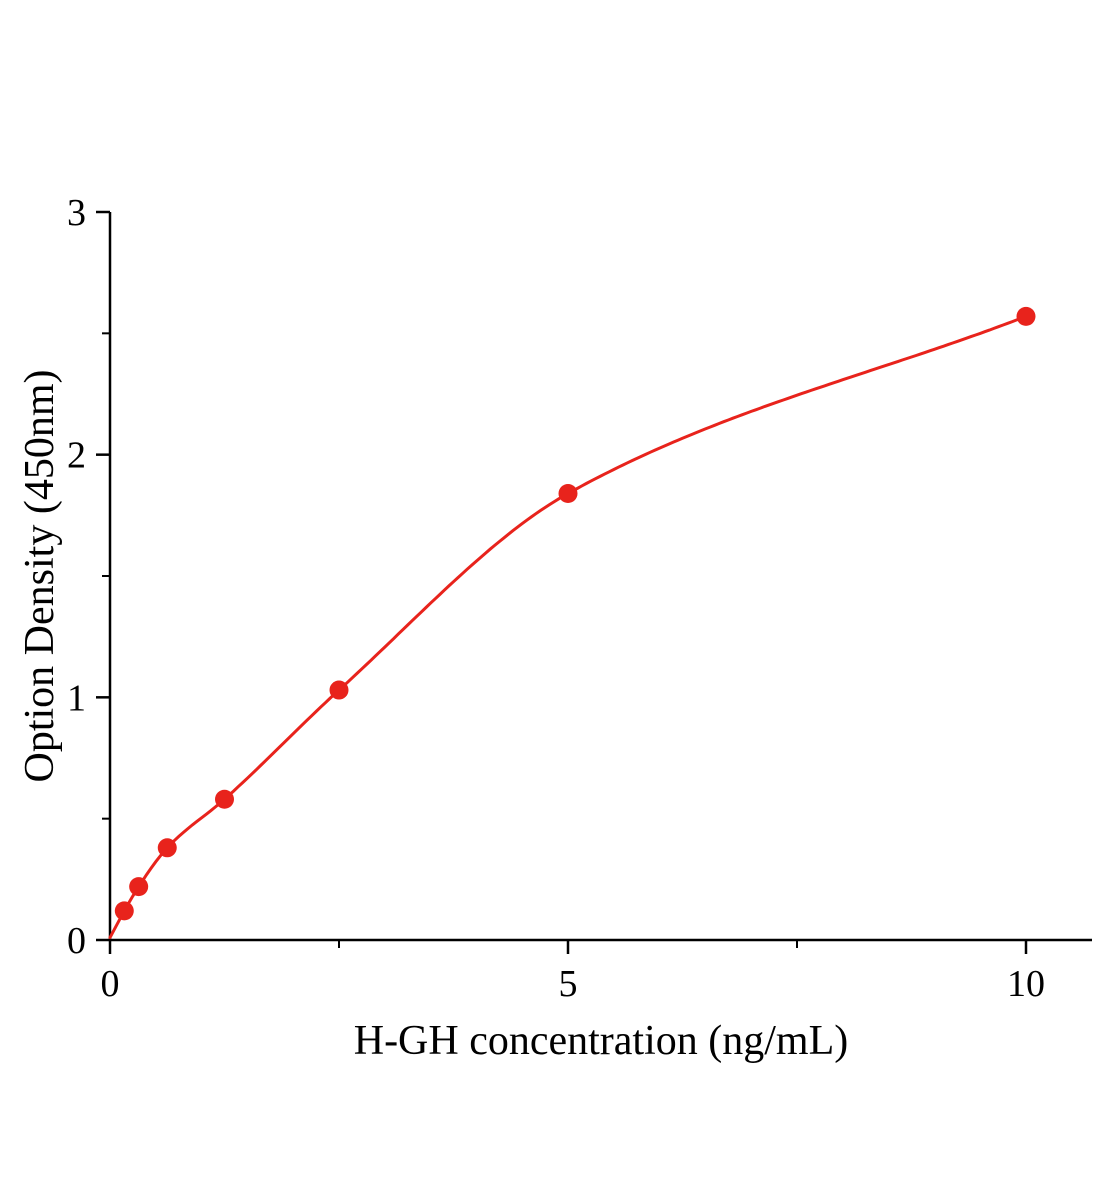 This screenshot has width=1104, height=1200. What do you see at coordinates (76, 456) in the screenshot?
I see `y-tick-label: 2` at bounding box center [76, 456].